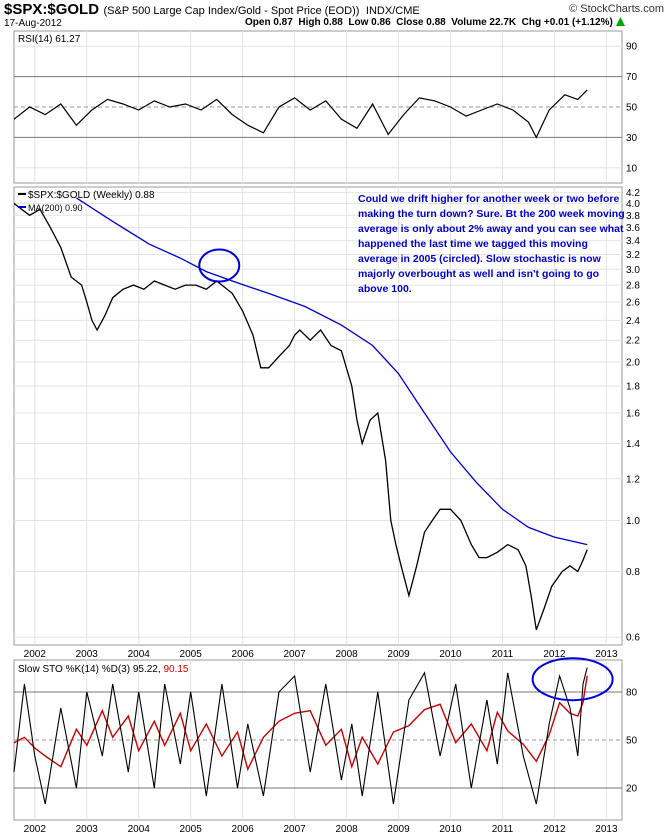 This screenshot has height=838, width=670. I want to click on price-tick-label: 2.4, so click(633, 321).